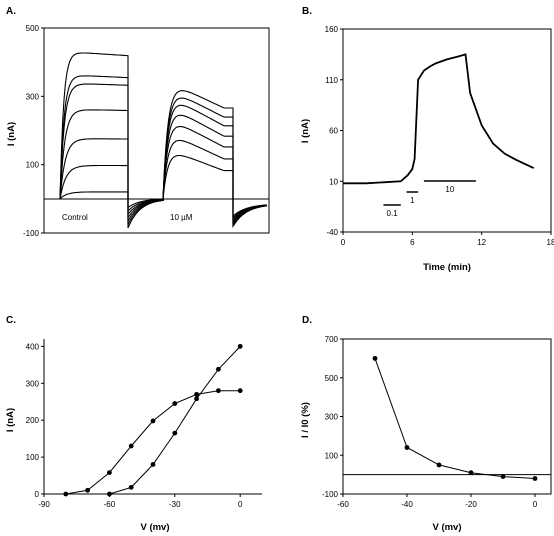  Describe the element at coordinates (412, 200) in the screenshot. I see `panel-b-concentration-label: 1` at that location.